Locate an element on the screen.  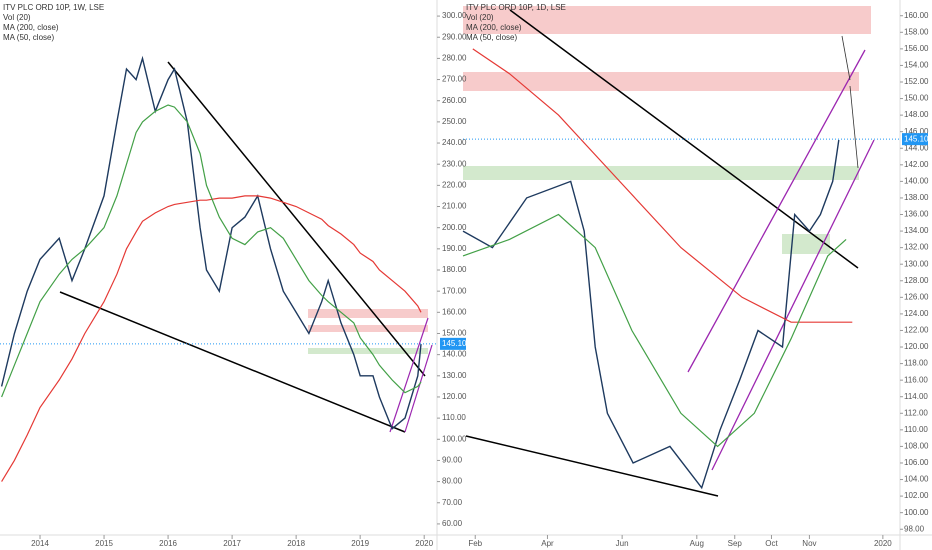
y-tick-label: 138.00 is located at coordinates (916, 197).